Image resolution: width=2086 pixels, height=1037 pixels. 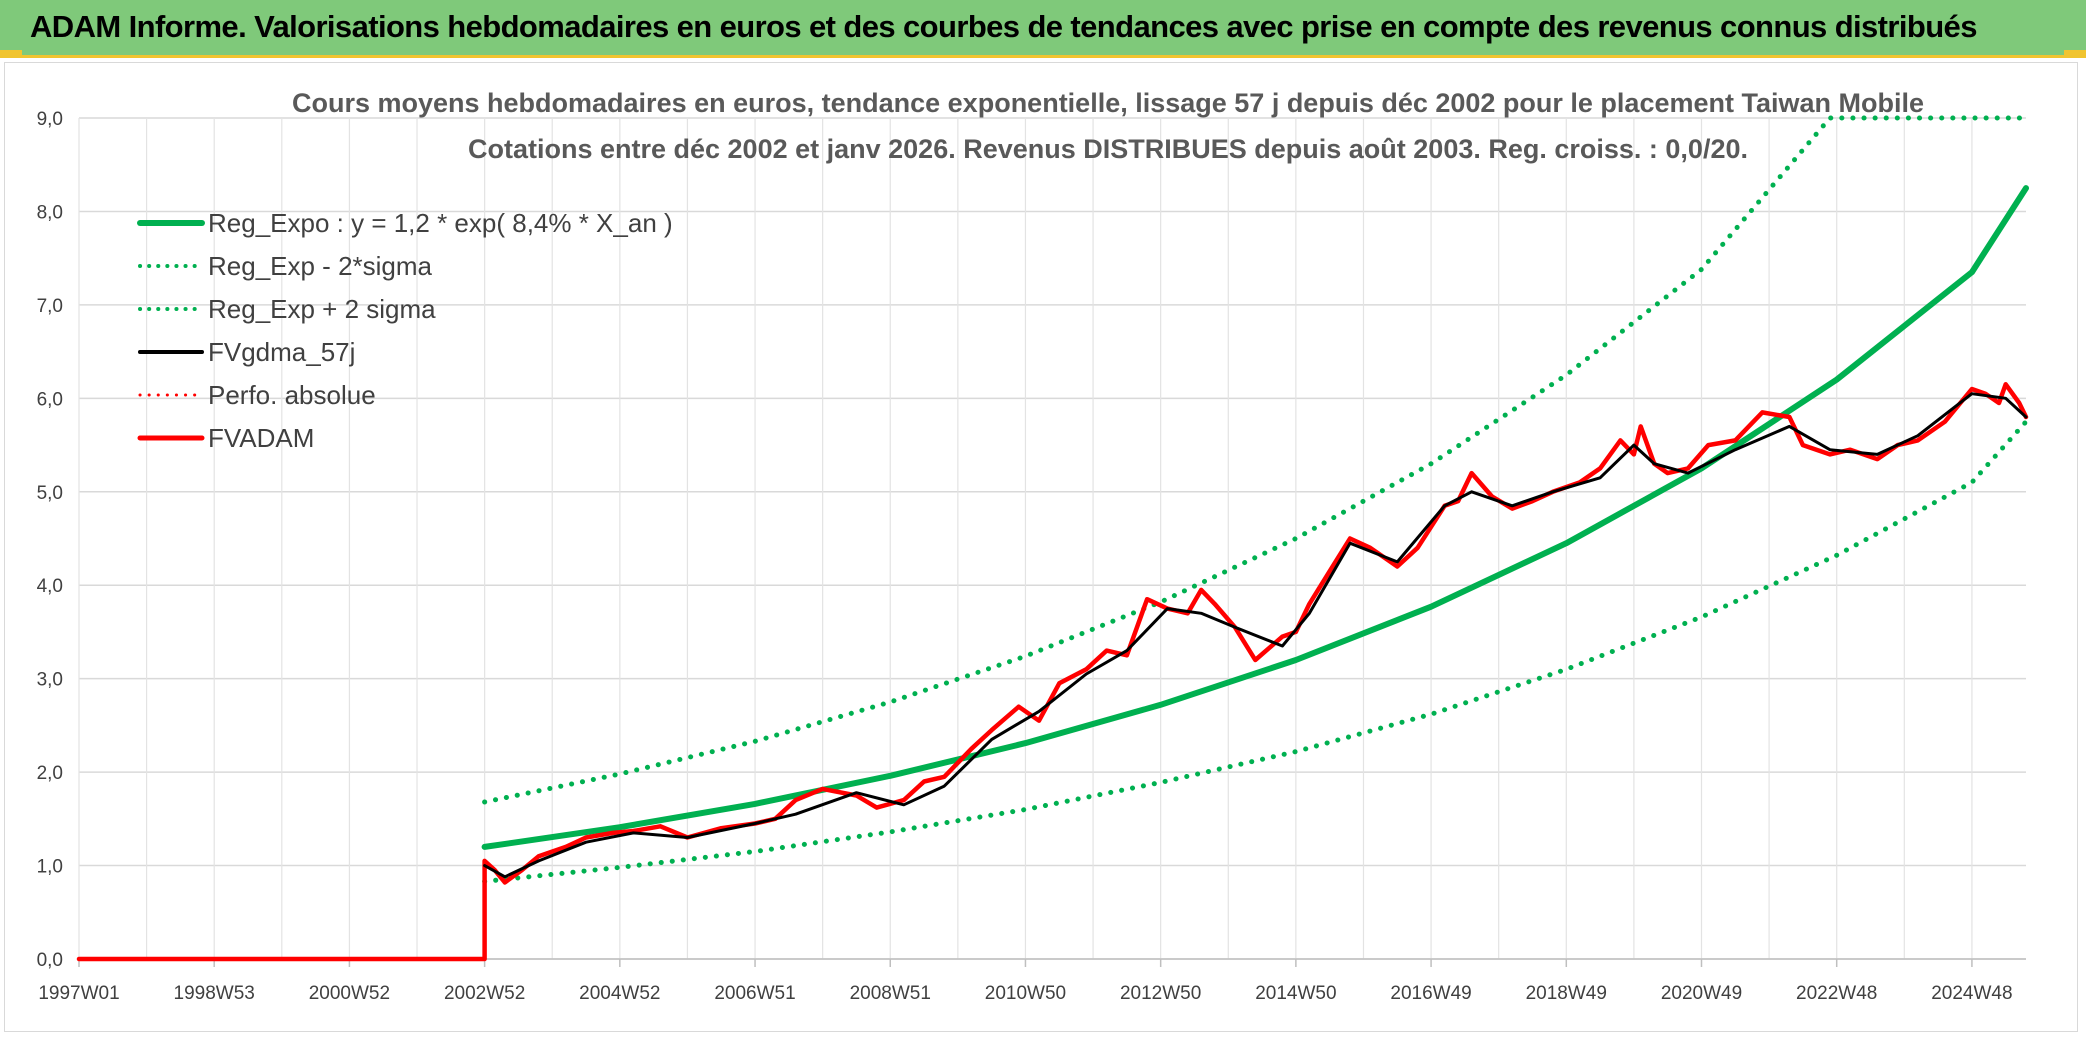 I want to click on y-tick-label: 8,0, so click(x=50, y=212).